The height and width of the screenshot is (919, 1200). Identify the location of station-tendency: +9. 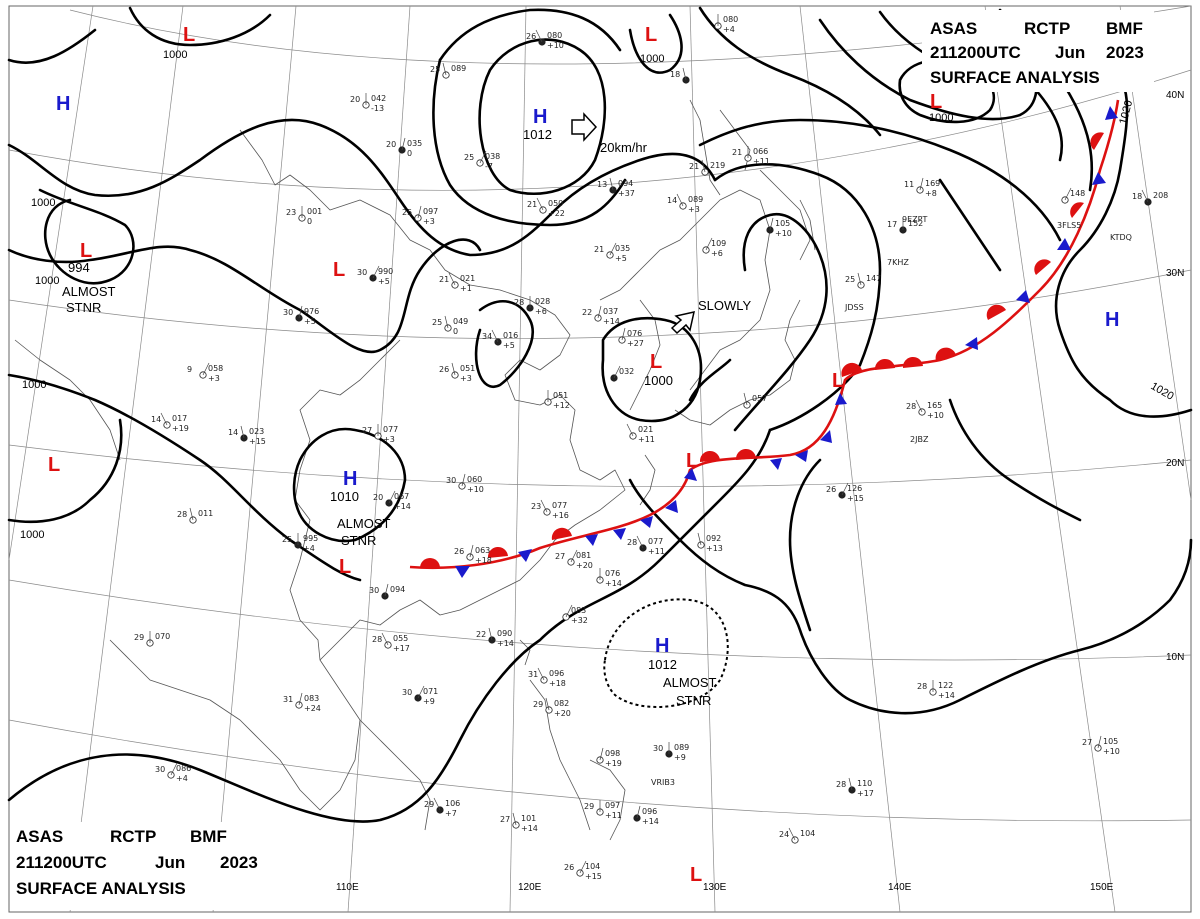
(680, 757).